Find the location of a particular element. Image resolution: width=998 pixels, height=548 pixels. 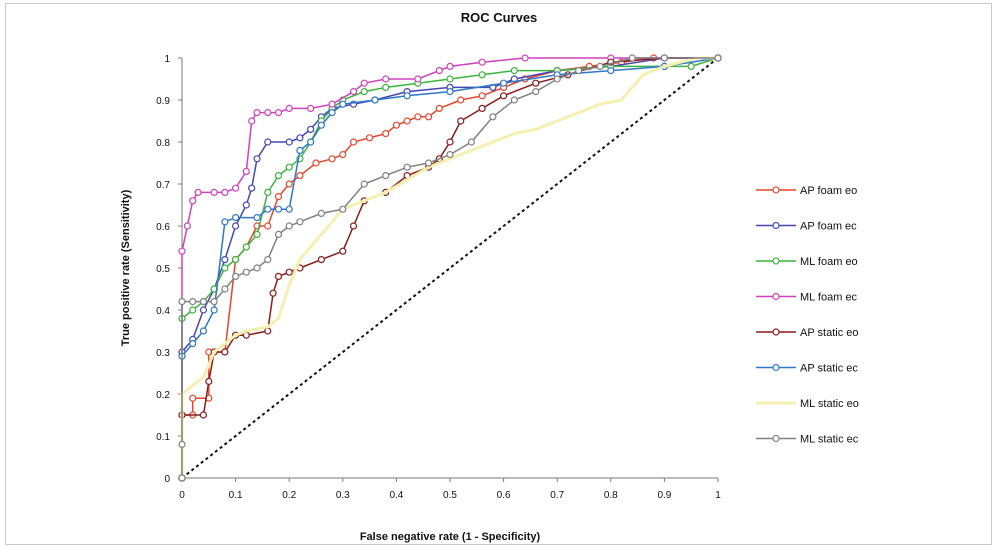

legend-label: ML foam ec is located at coordinates (829, 298).